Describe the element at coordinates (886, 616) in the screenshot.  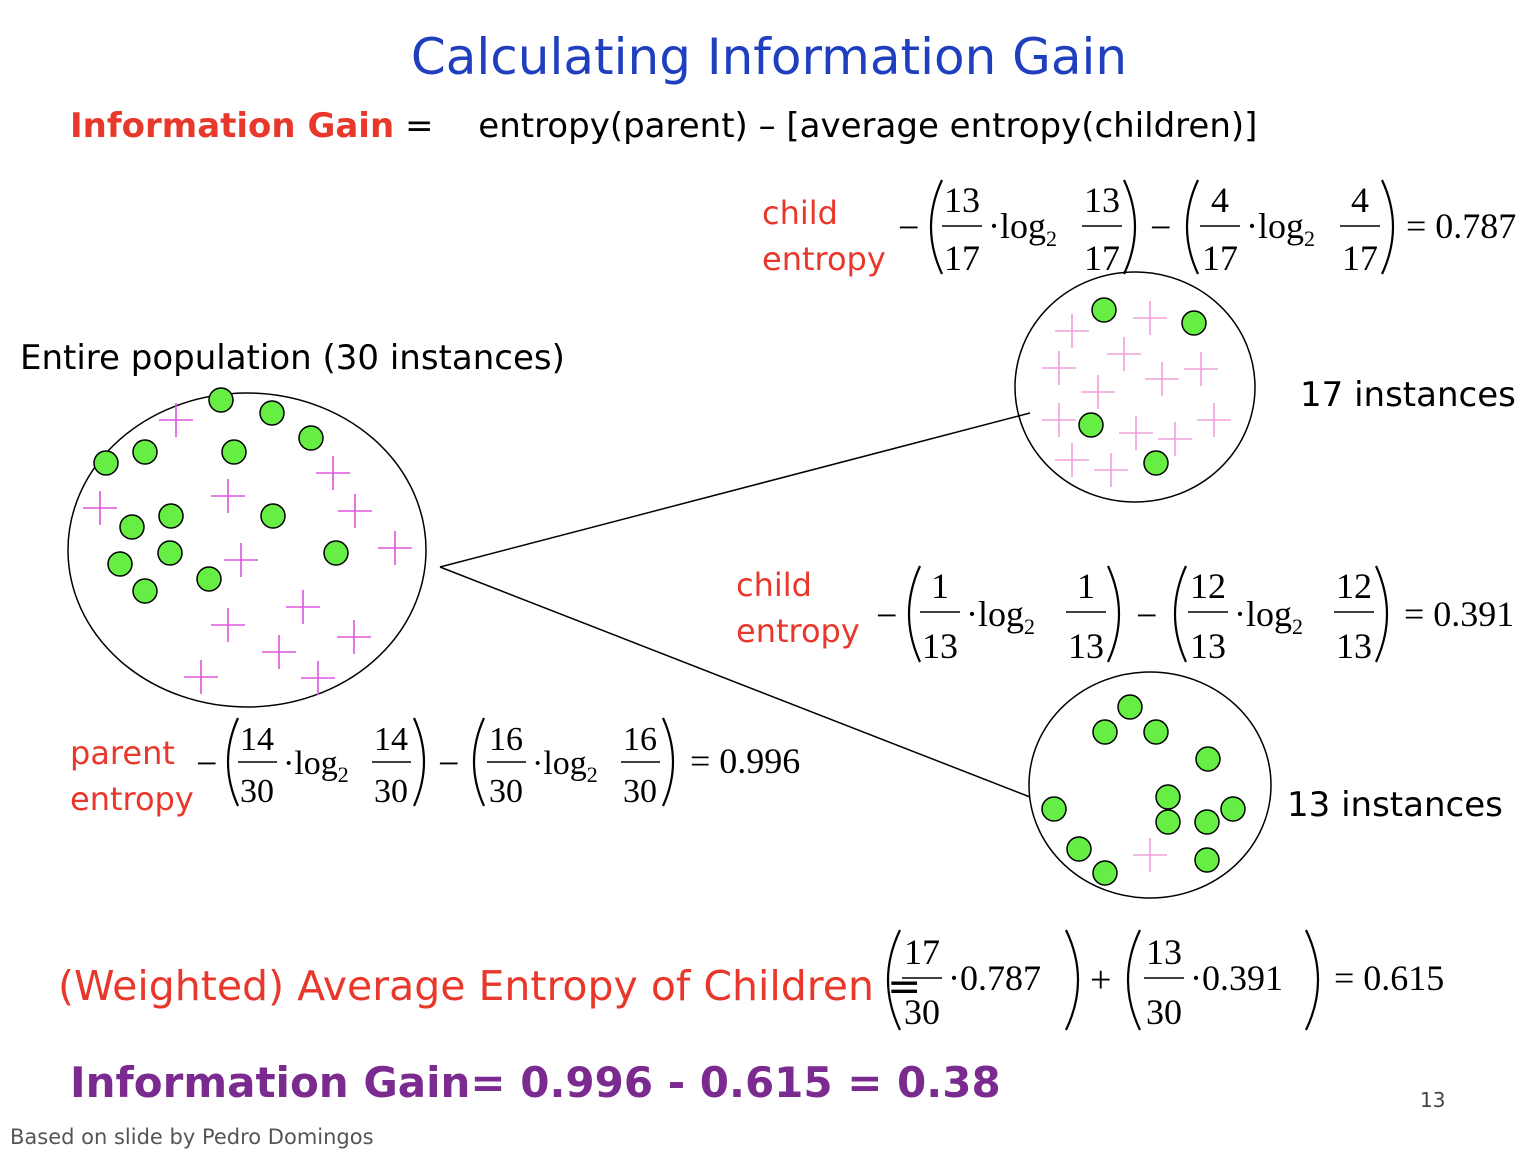
I see `child-bottom-minus-1: −` at that location.